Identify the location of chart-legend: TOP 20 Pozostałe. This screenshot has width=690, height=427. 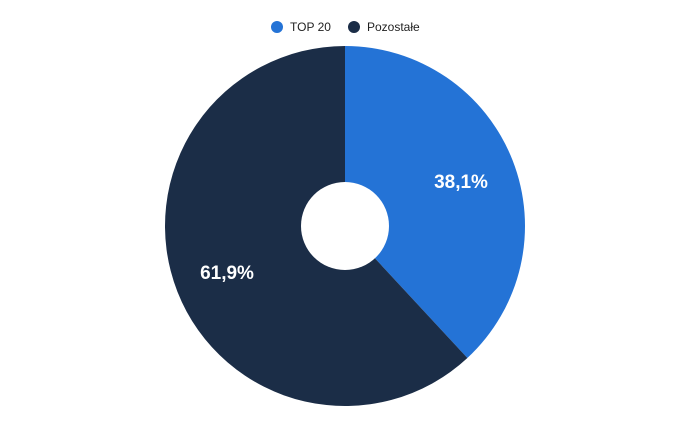
(345, 27).